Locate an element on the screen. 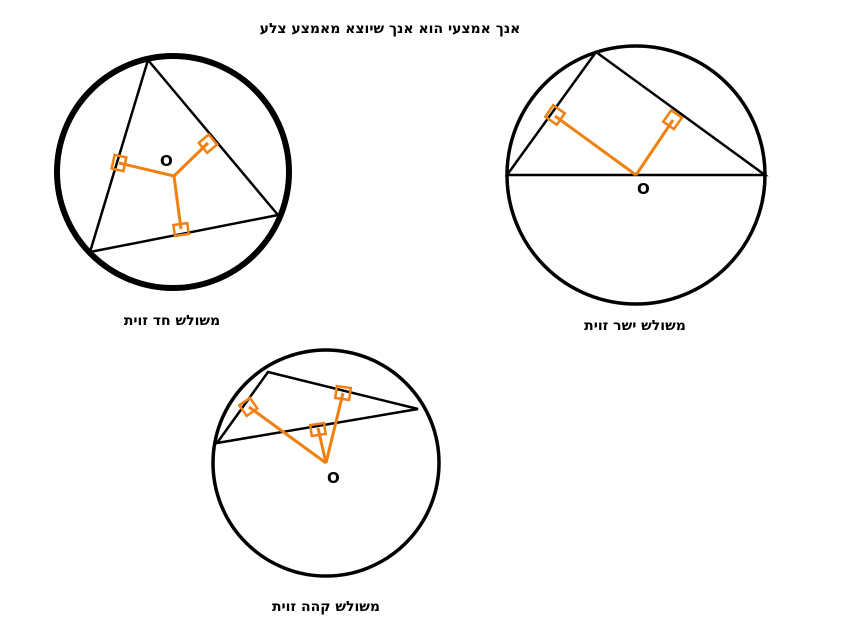  right-perpendicular-bisectors is located at coordinates (614, 145).